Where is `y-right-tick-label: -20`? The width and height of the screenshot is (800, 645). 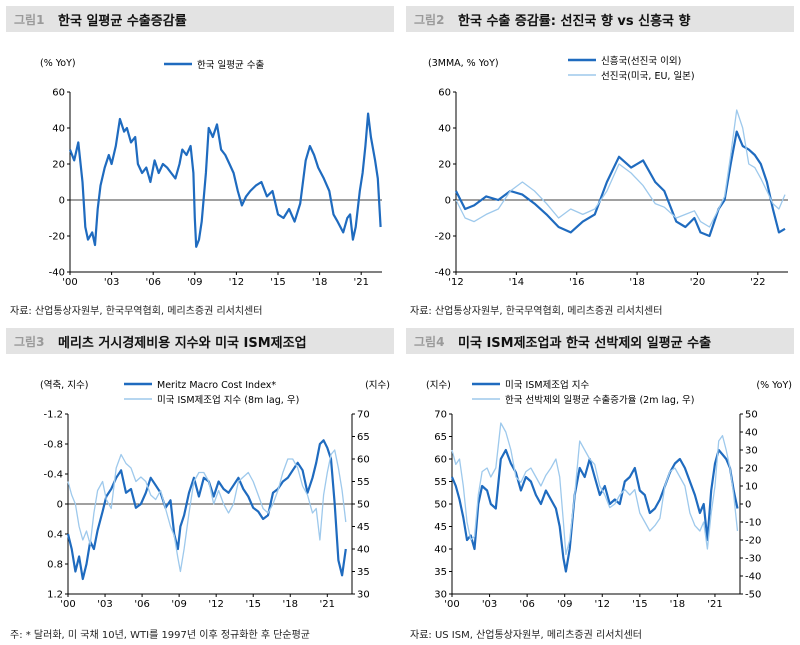
y-right-tick-label: -20 is located at coordinates (753, 541).